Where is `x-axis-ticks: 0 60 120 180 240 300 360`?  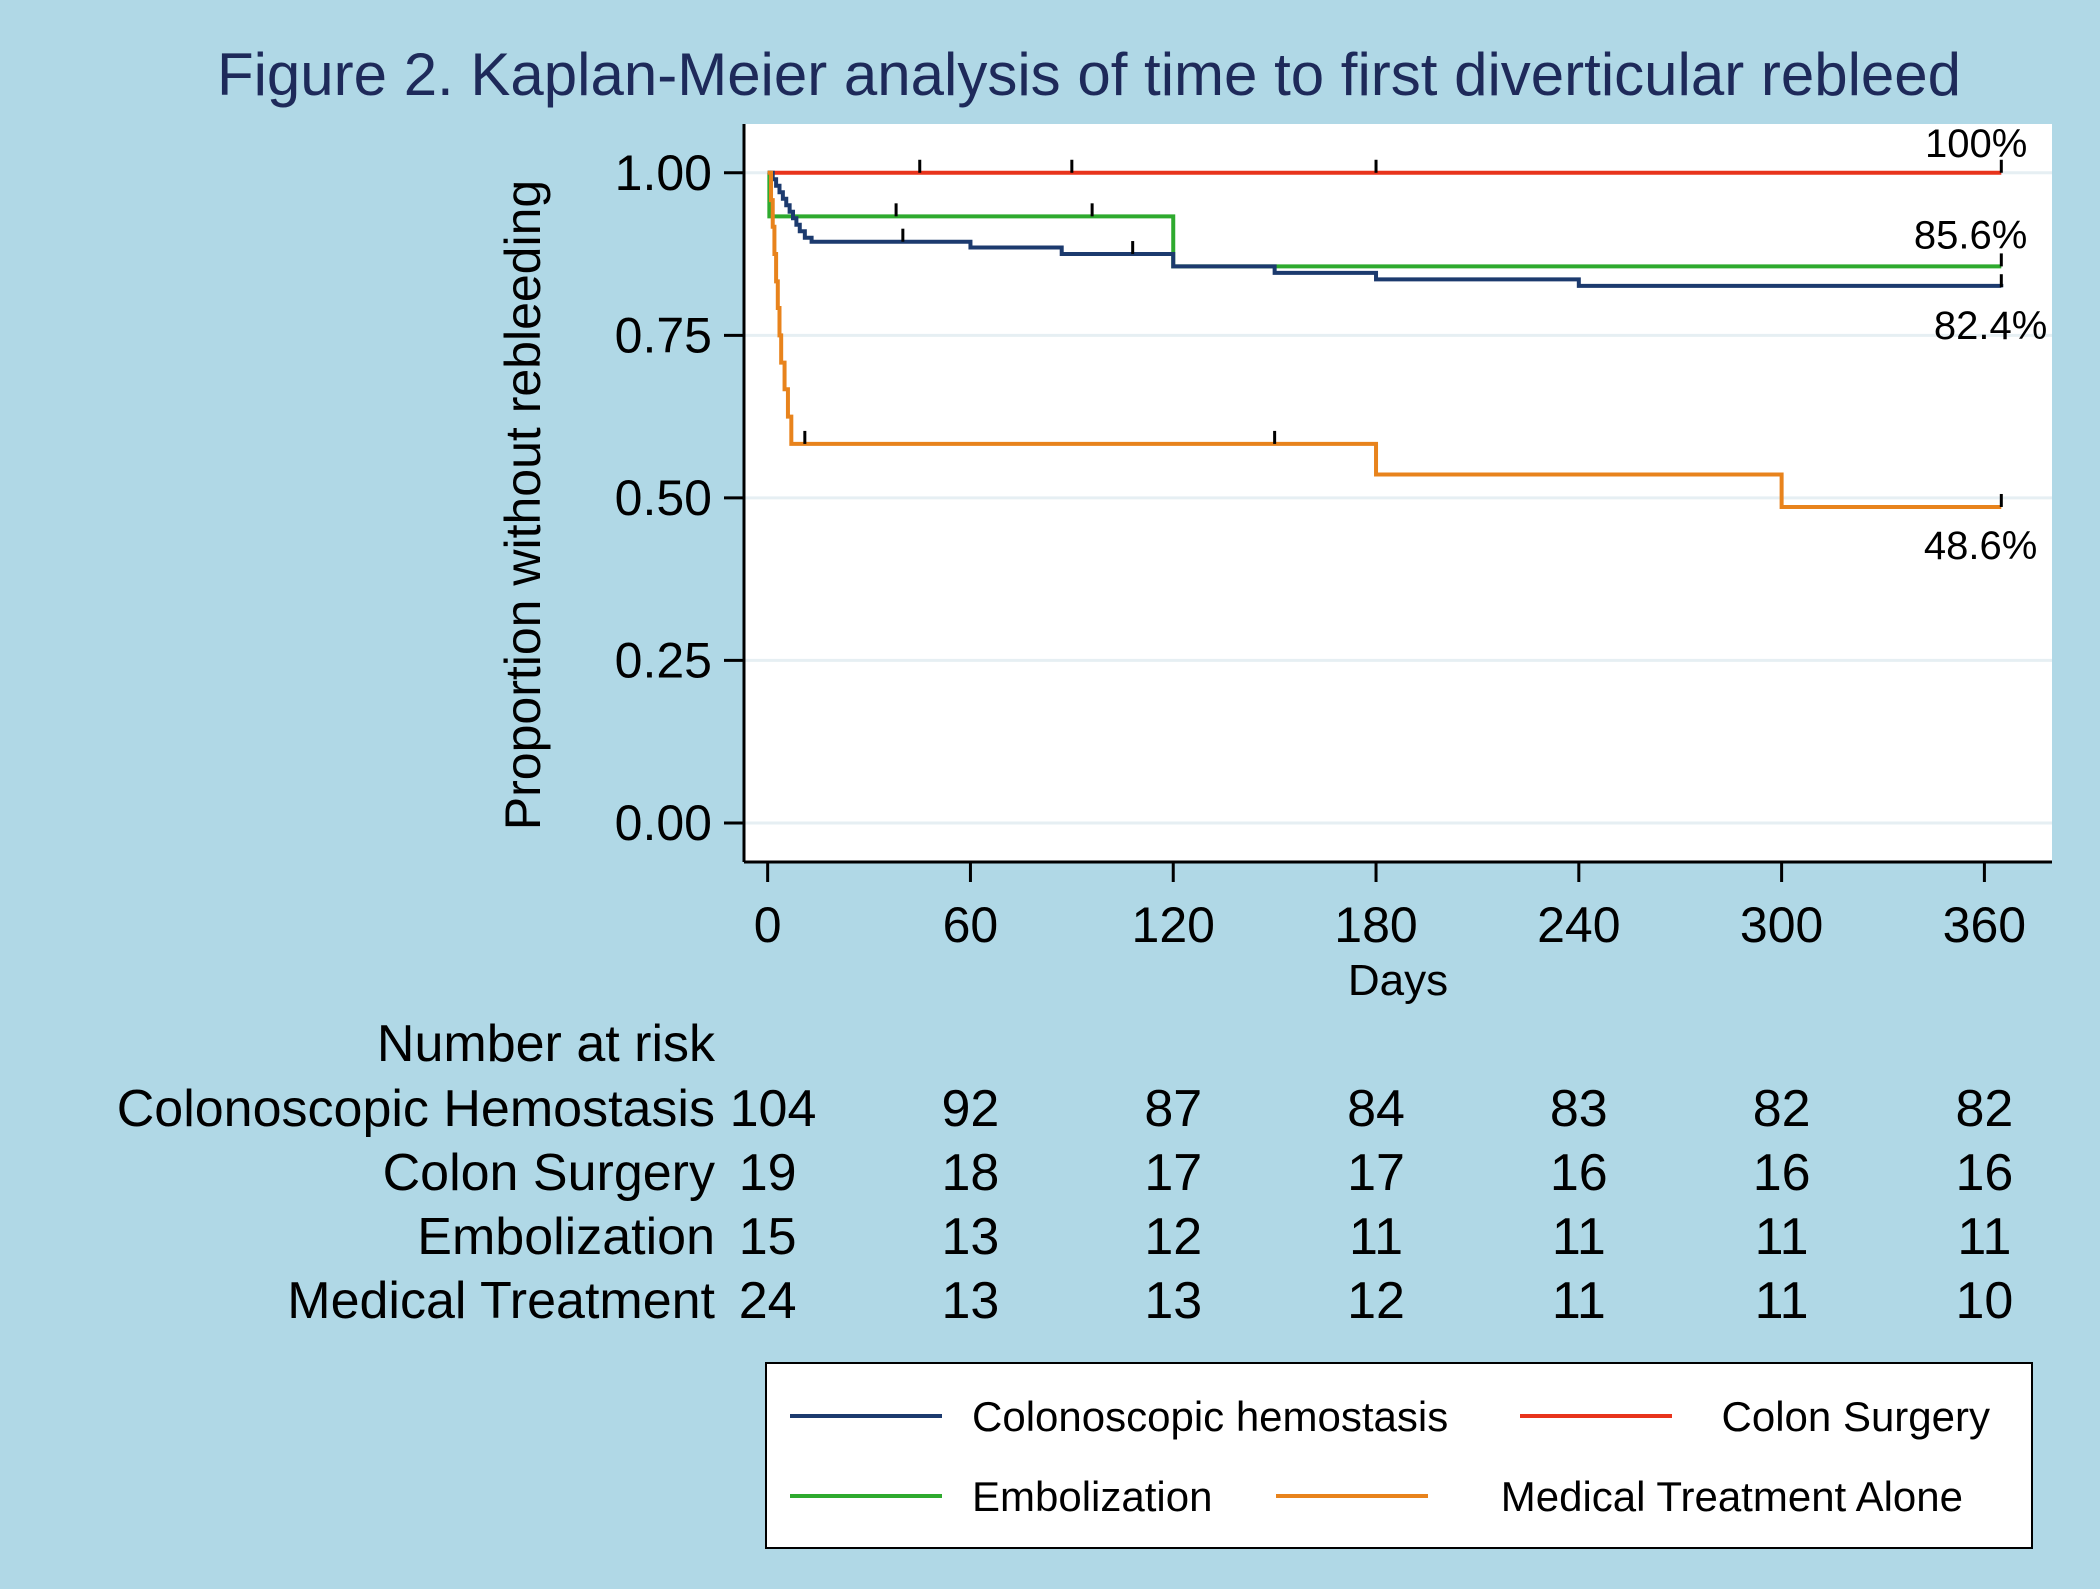 x-axis-ticks: 0 60 120 180 240 300 360 is located at coordinates (1390, 907).